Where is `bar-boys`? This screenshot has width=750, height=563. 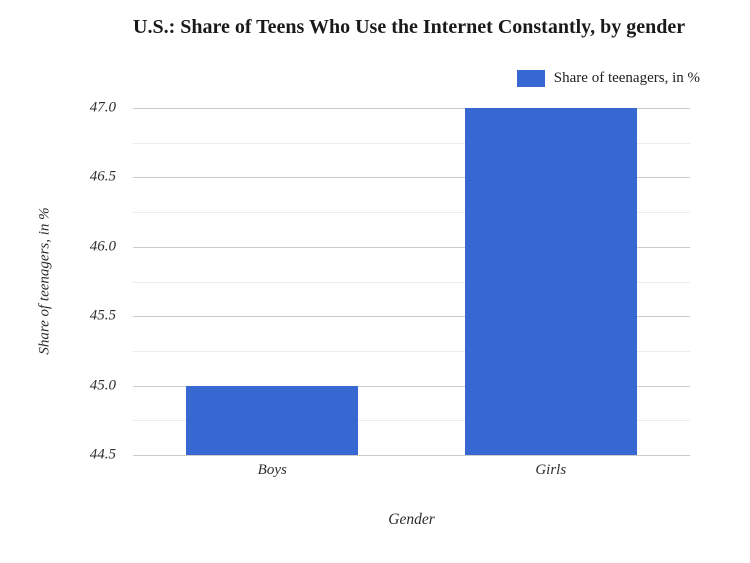
bar-boys is located at coordinates (272, 420).